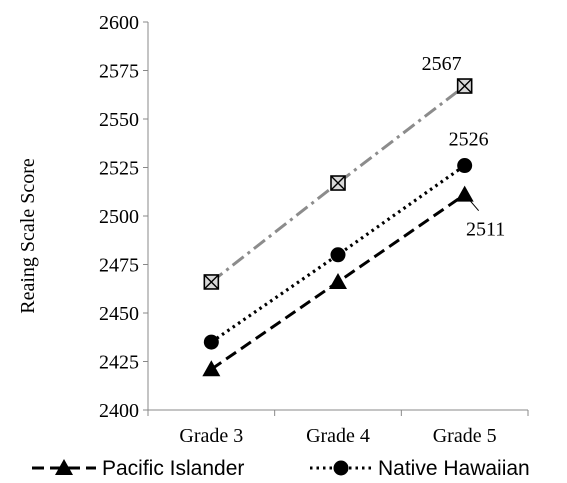  Describe the element at coordinates (442, 64) in the screenshot. I see `data-label-0: 2567` at that location.